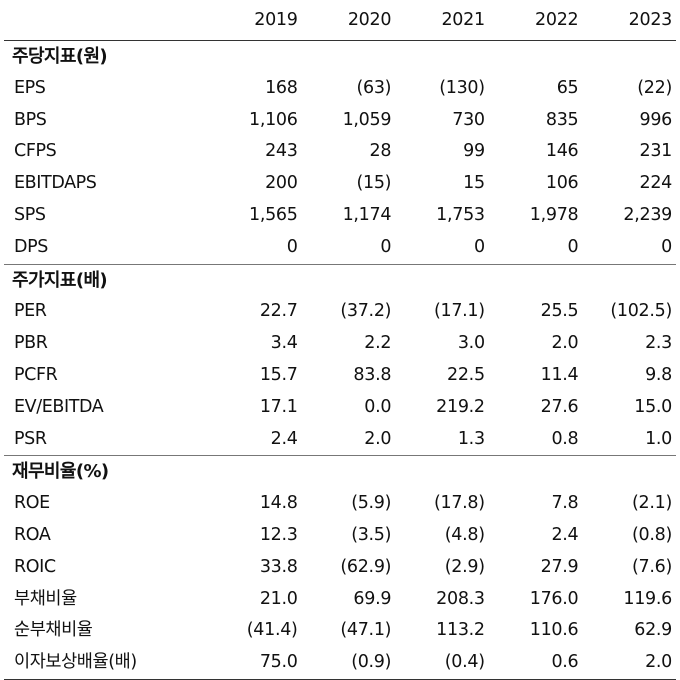 The image size is (680, 680). What do you see at coordinates (281, 183) in the screenshot?
I see `value-cell: 200` at bounding box center [281, 183].